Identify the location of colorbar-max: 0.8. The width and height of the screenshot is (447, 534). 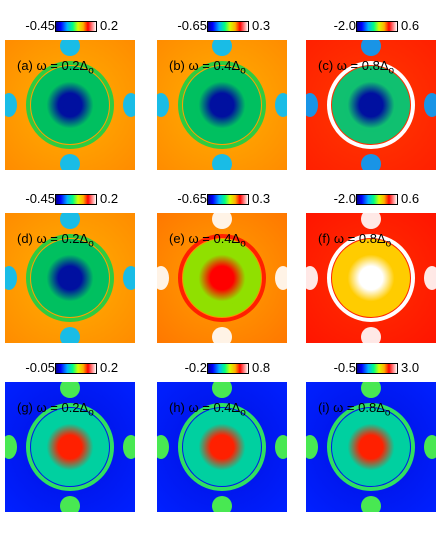
(261, 367).